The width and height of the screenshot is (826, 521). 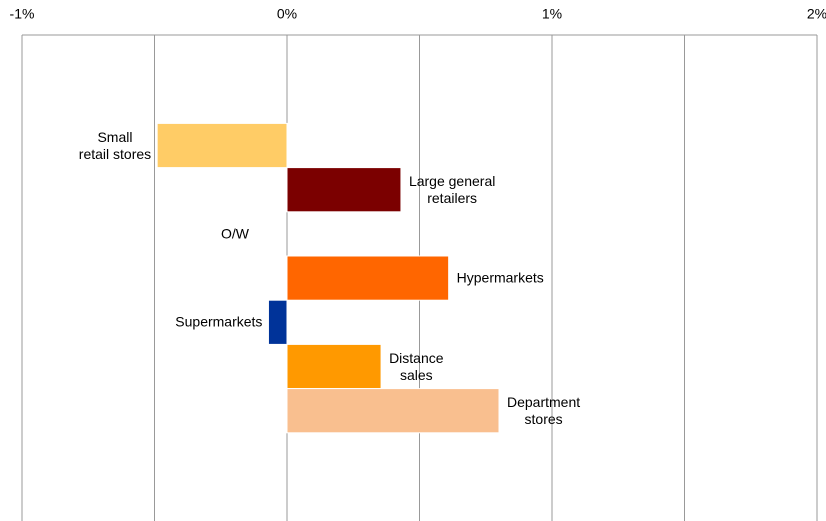 What do you see at coordinates (544, 410) in the screenshot?
I see `category-label: Department stores` at bounding box center [544, 410].